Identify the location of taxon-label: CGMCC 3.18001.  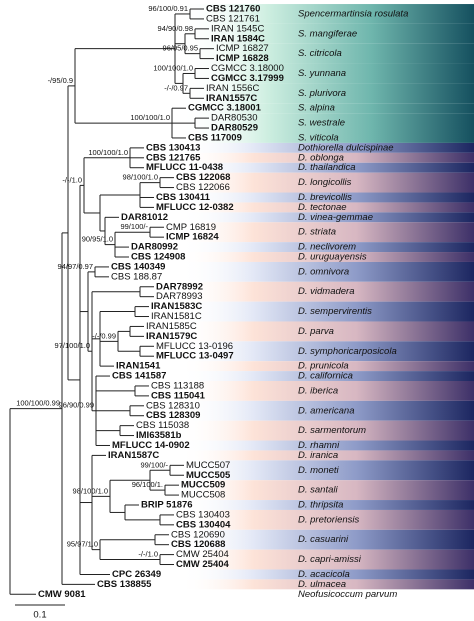
(225, 108).